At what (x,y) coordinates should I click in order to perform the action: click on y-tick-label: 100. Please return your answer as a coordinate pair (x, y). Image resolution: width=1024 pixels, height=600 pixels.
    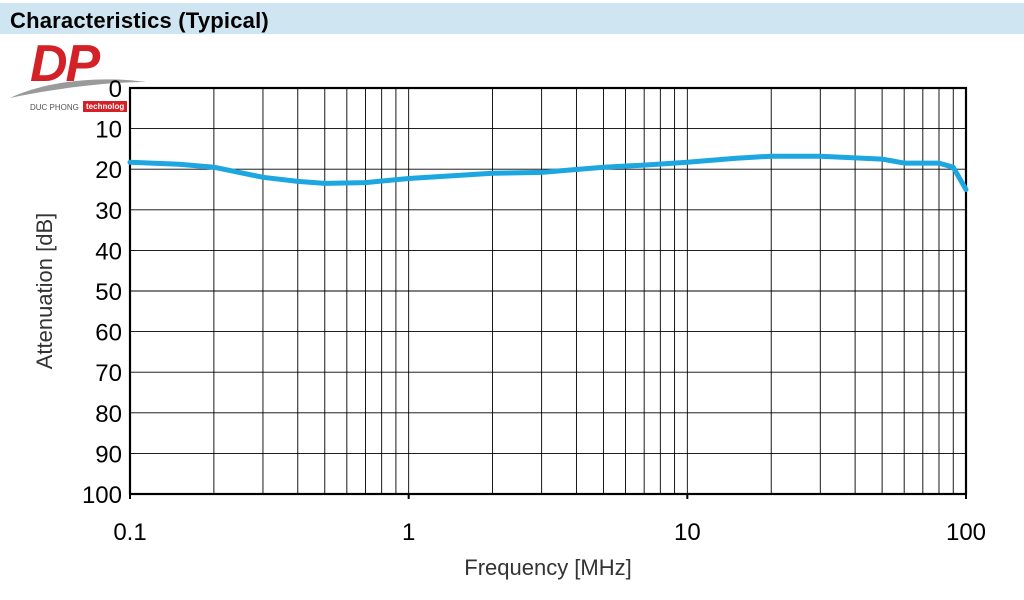
    Looking at the image, I should click on (102, 495).